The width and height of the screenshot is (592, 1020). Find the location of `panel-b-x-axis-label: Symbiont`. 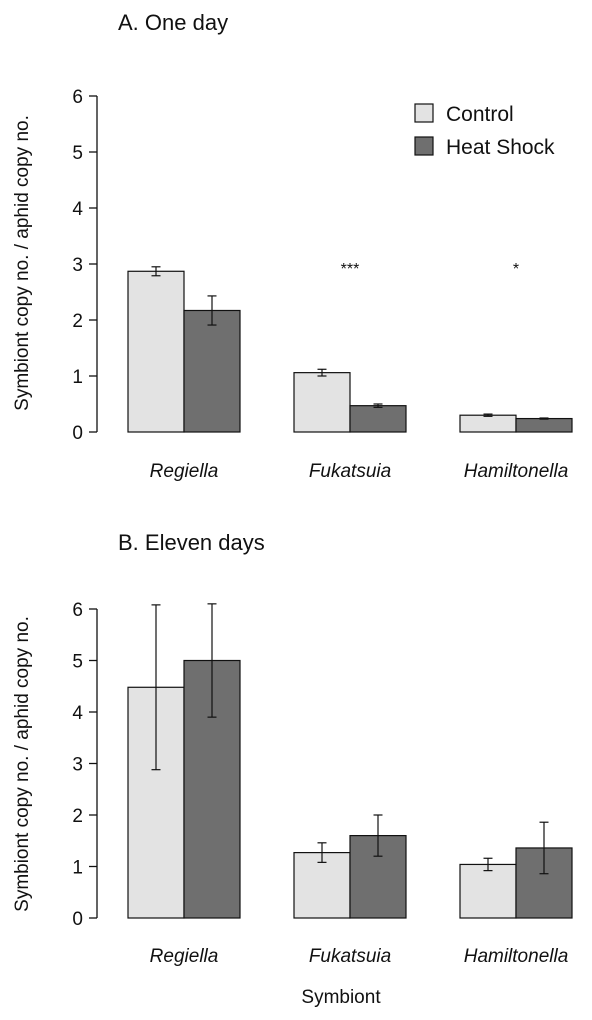

panel-b-x-axis-label: Symbiont is located at coordinates (341, 997).